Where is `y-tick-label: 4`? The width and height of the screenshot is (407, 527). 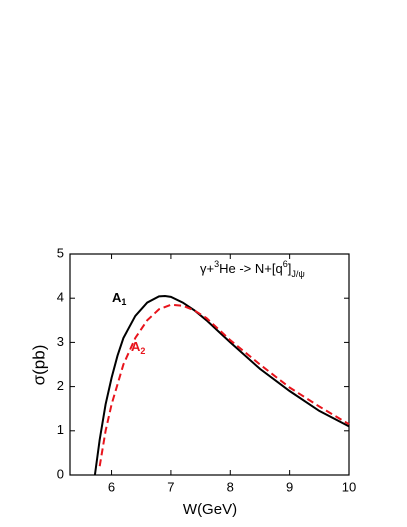 y-tick-label: 4 is located at coordinates (60, 297).